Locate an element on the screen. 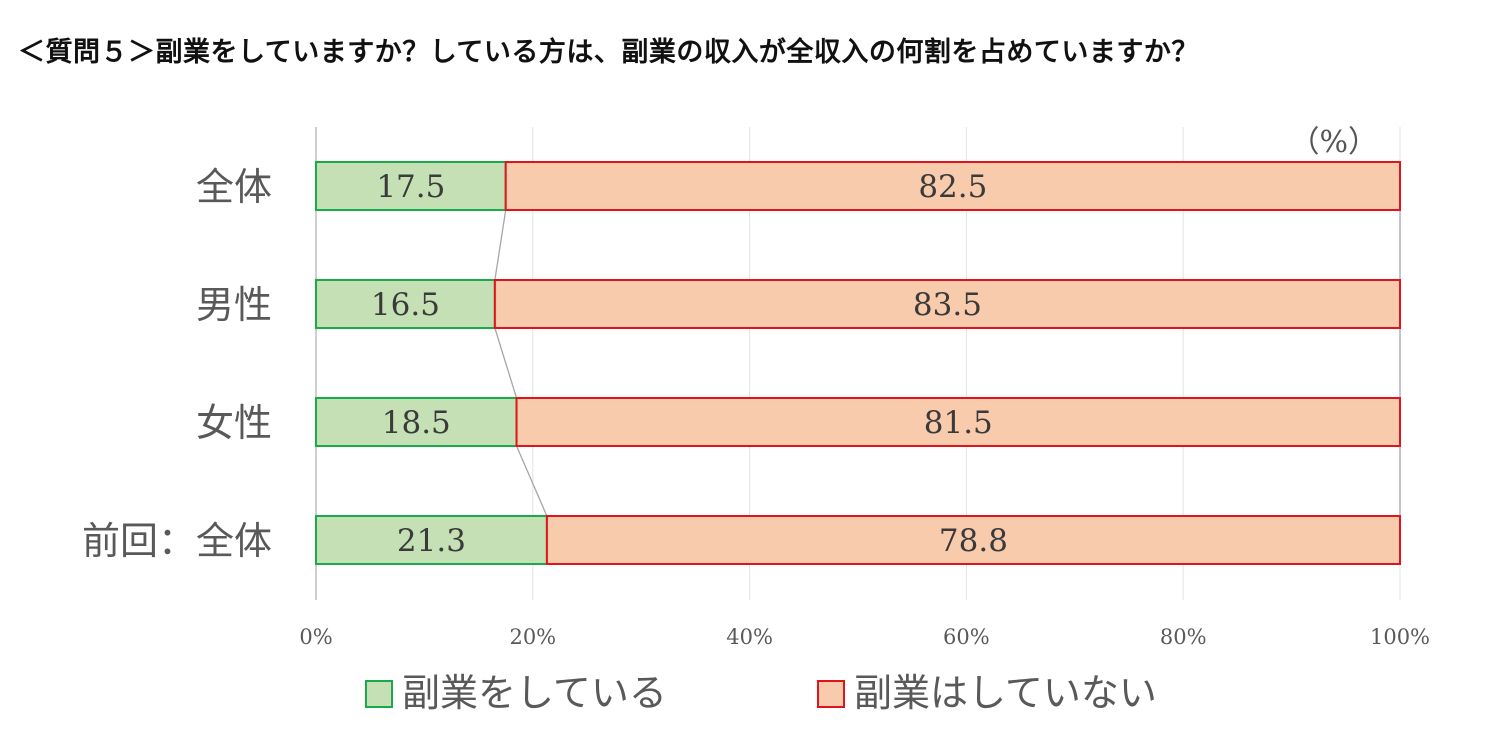  data-label: 82.5 is located at coordinates (952, 187).